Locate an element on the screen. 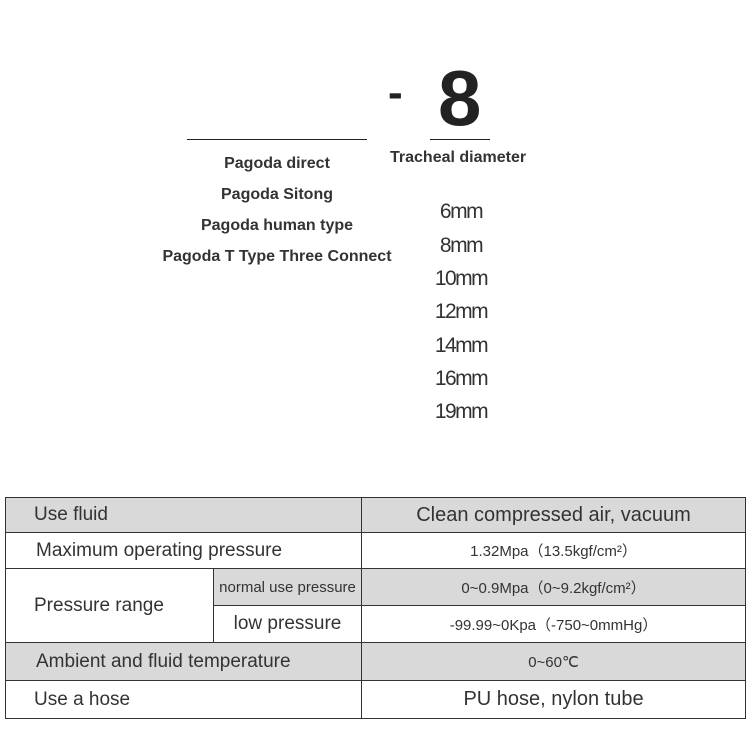  max-pressure-label: Maximum operating pressure is located at coordinates (183, 550).